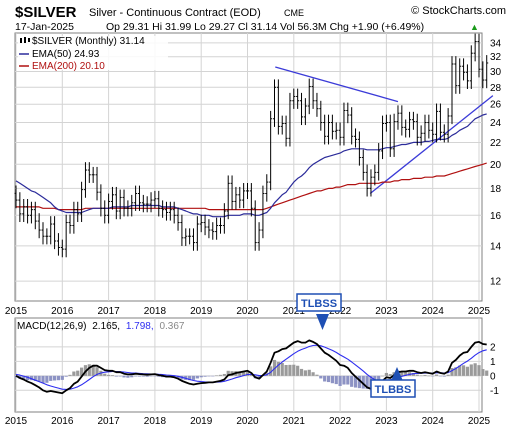  What do you see at coordinates (322, 322) in the screenshot?
I see `tlbss-arrow-icon` at bounding box center [322, 322].